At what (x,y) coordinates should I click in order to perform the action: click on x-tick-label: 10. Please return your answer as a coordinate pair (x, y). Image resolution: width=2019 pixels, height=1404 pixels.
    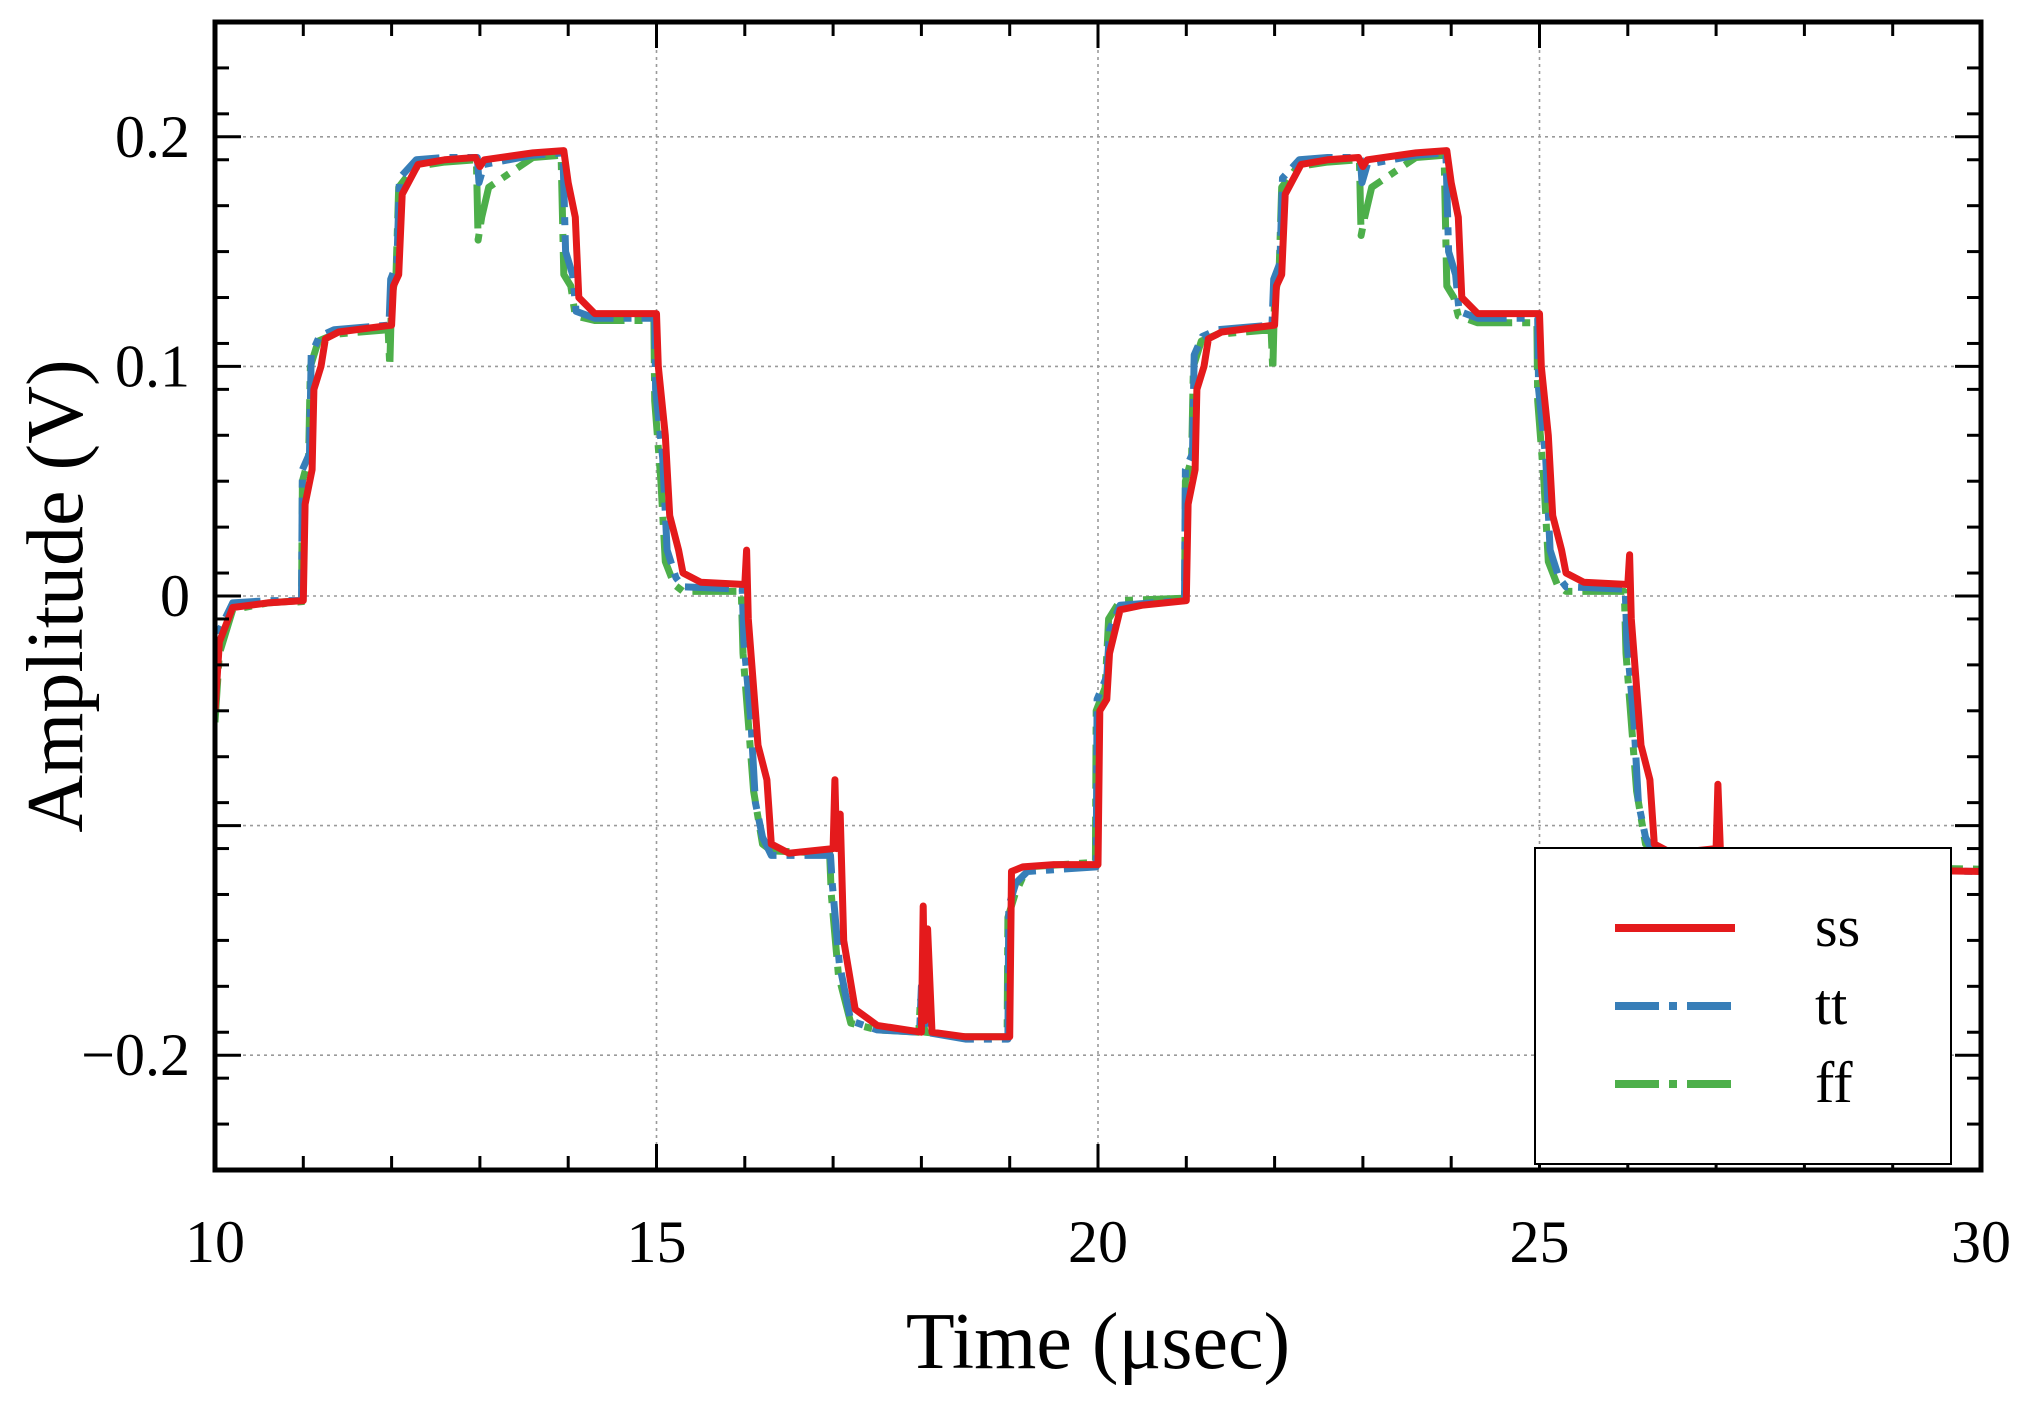
    Looking at the image, I should click on (215, 1242).